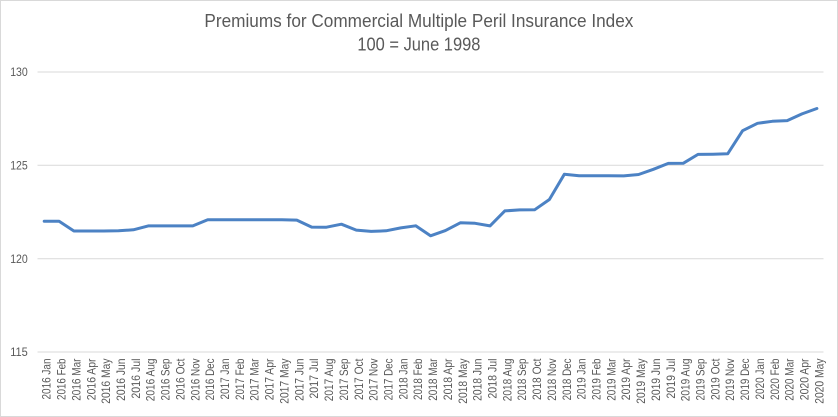 The image size is (838, 417). I want to click on svg-text: 2017 Mar, so click(255, 380).